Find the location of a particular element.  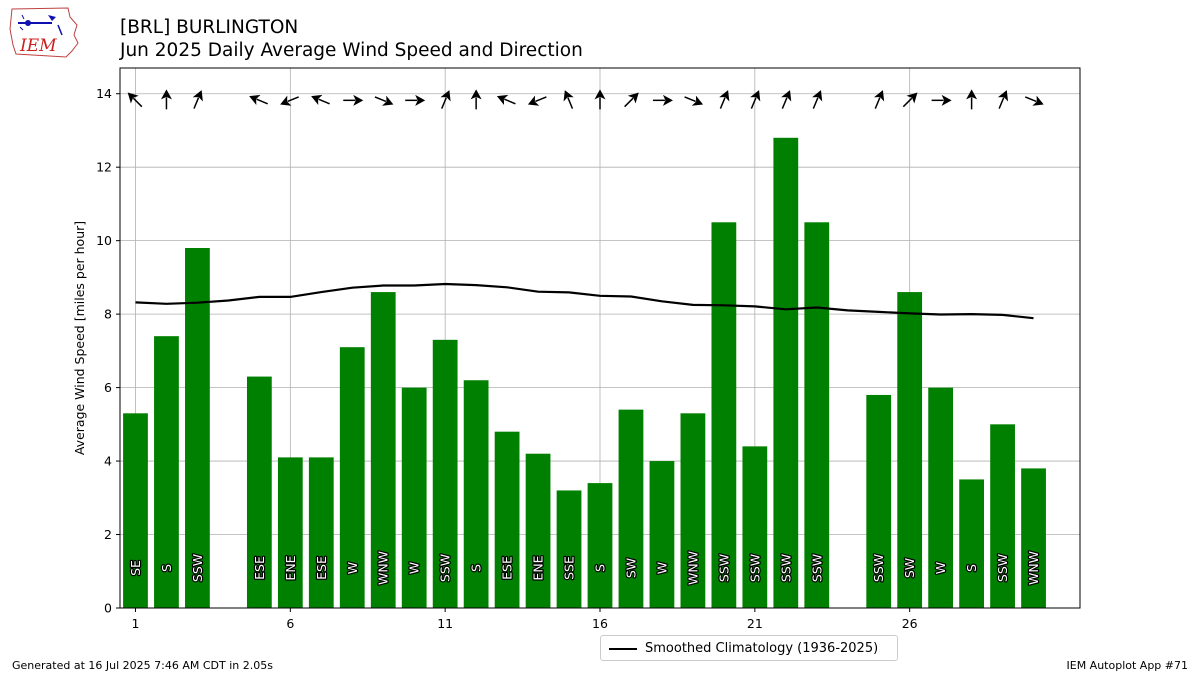

x-tick-label: 1 is located at coordinates (136, 623).